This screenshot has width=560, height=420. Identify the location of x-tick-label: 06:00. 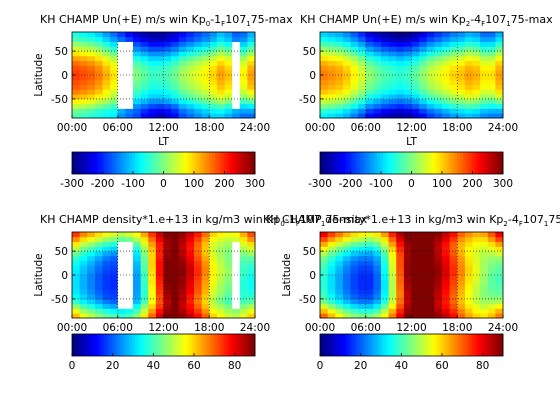
(366, 328).